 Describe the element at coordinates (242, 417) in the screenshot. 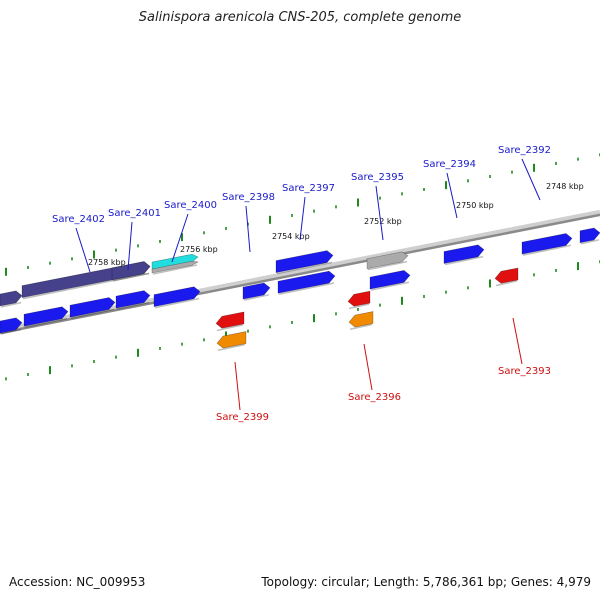

I see `gene-label-sare-2399: Sare_2399` at that location.